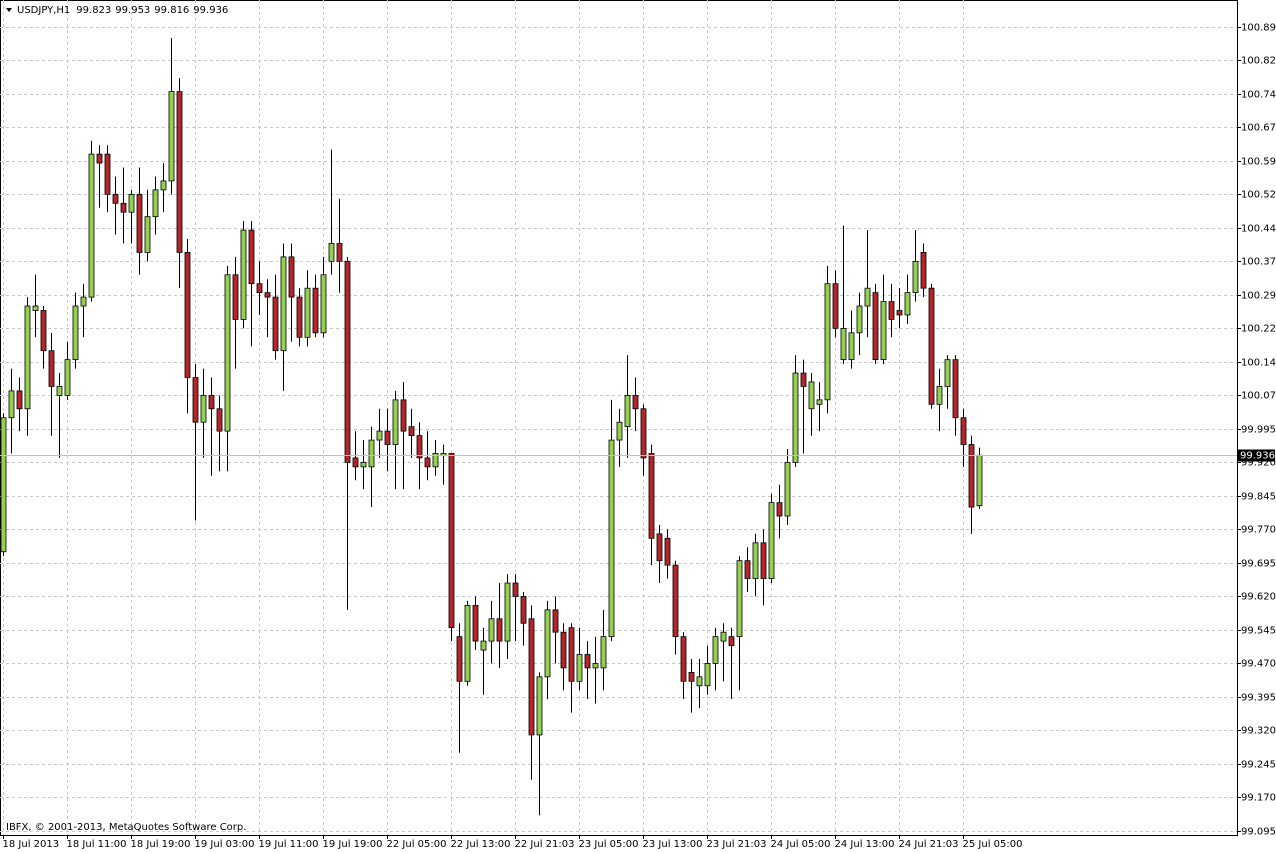 Image resolution: width=1276 pixels, height=853 pixels. I want to click on y-tick-label: 99.920, so click(1258, 463).